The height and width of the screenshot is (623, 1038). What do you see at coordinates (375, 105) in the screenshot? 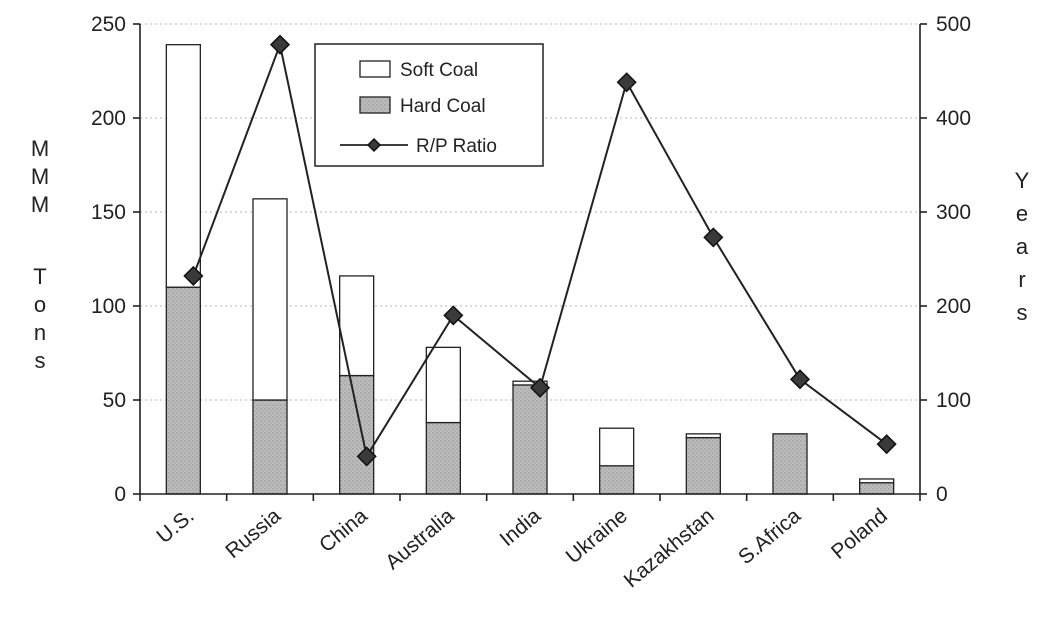
I see `legend-swatch-hard-coal` at bounding box center [375, 105].